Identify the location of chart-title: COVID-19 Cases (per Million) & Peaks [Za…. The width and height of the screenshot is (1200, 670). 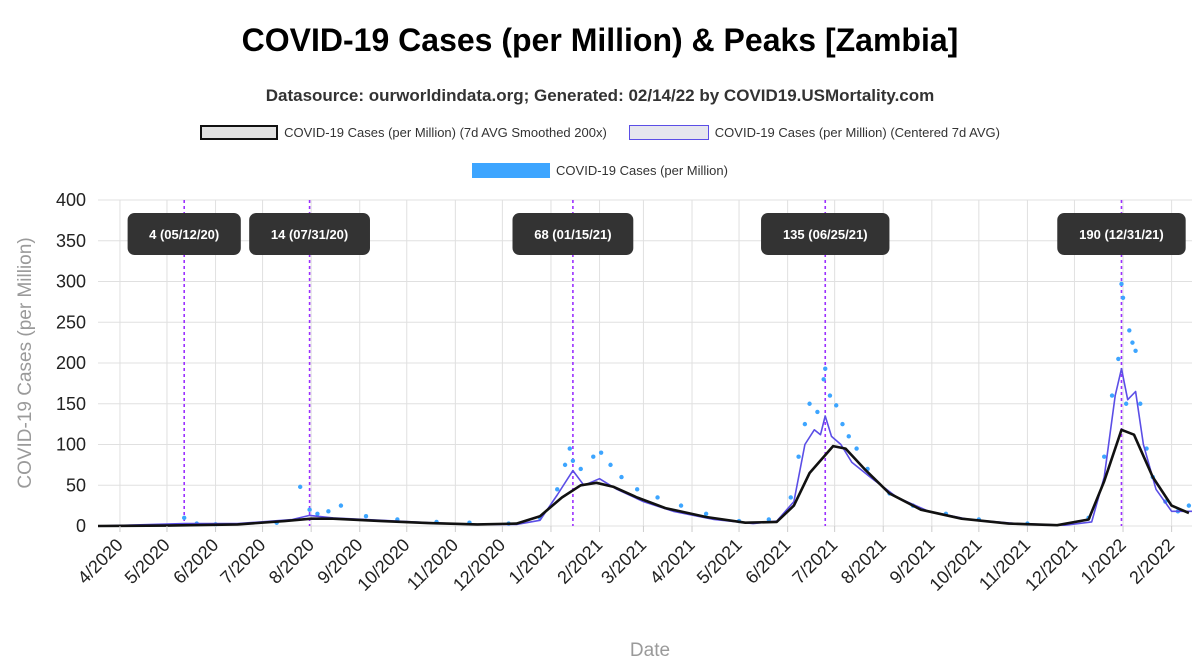
(600, 40).